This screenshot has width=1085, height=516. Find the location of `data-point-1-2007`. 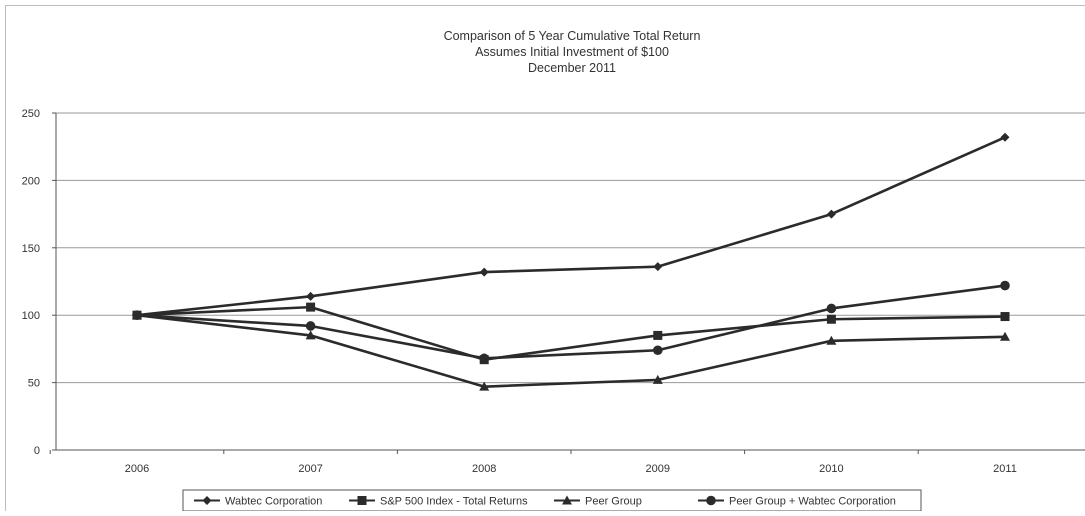

data-point-1-2007 is located at coordinates (310, 307).